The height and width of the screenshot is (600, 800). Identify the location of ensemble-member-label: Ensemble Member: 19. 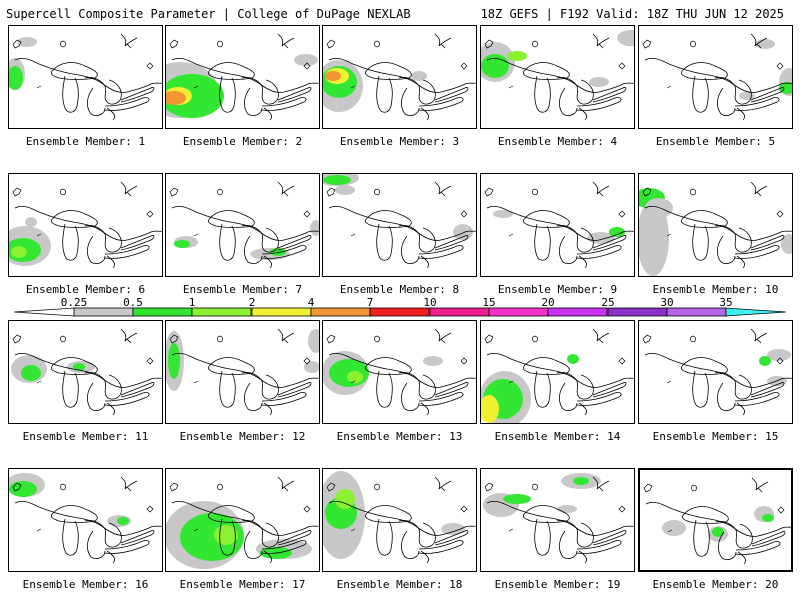
(557, 584).